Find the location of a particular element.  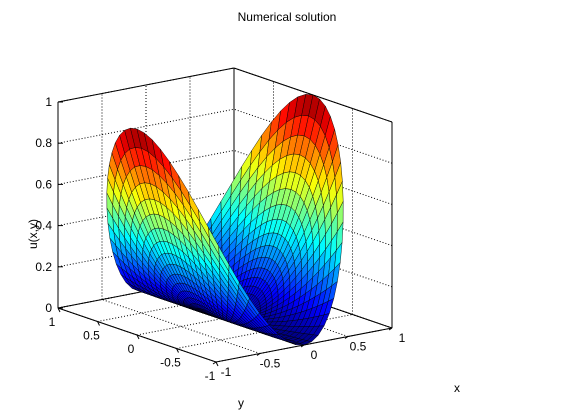

z-axis-label: u(x,y) is located at coordinates (33, 234).